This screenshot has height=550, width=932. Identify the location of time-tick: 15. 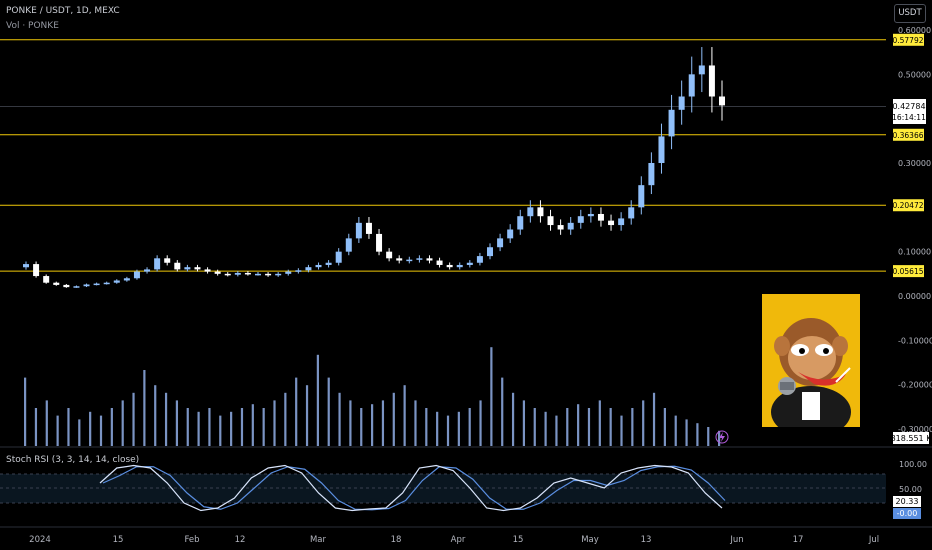
(118, 540).